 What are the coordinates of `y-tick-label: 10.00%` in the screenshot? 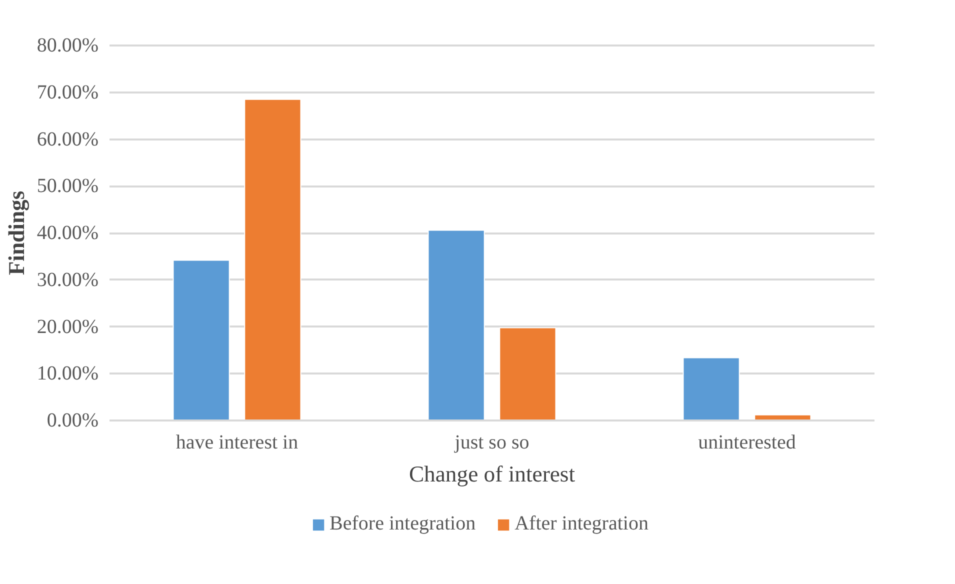 It's located at (67, 373).